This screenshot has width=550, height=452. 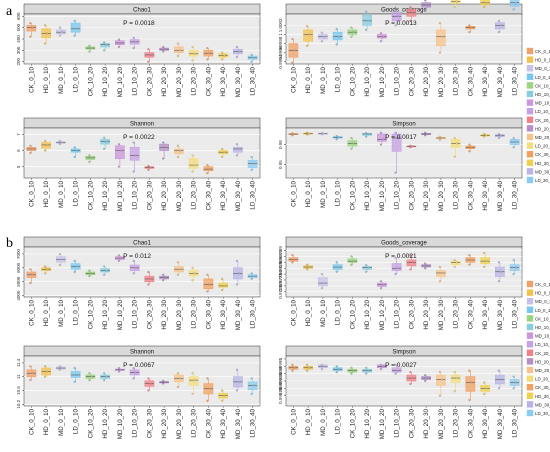 I want to click on x-tick-label: HD_20_30, so click(x=426, y=423).